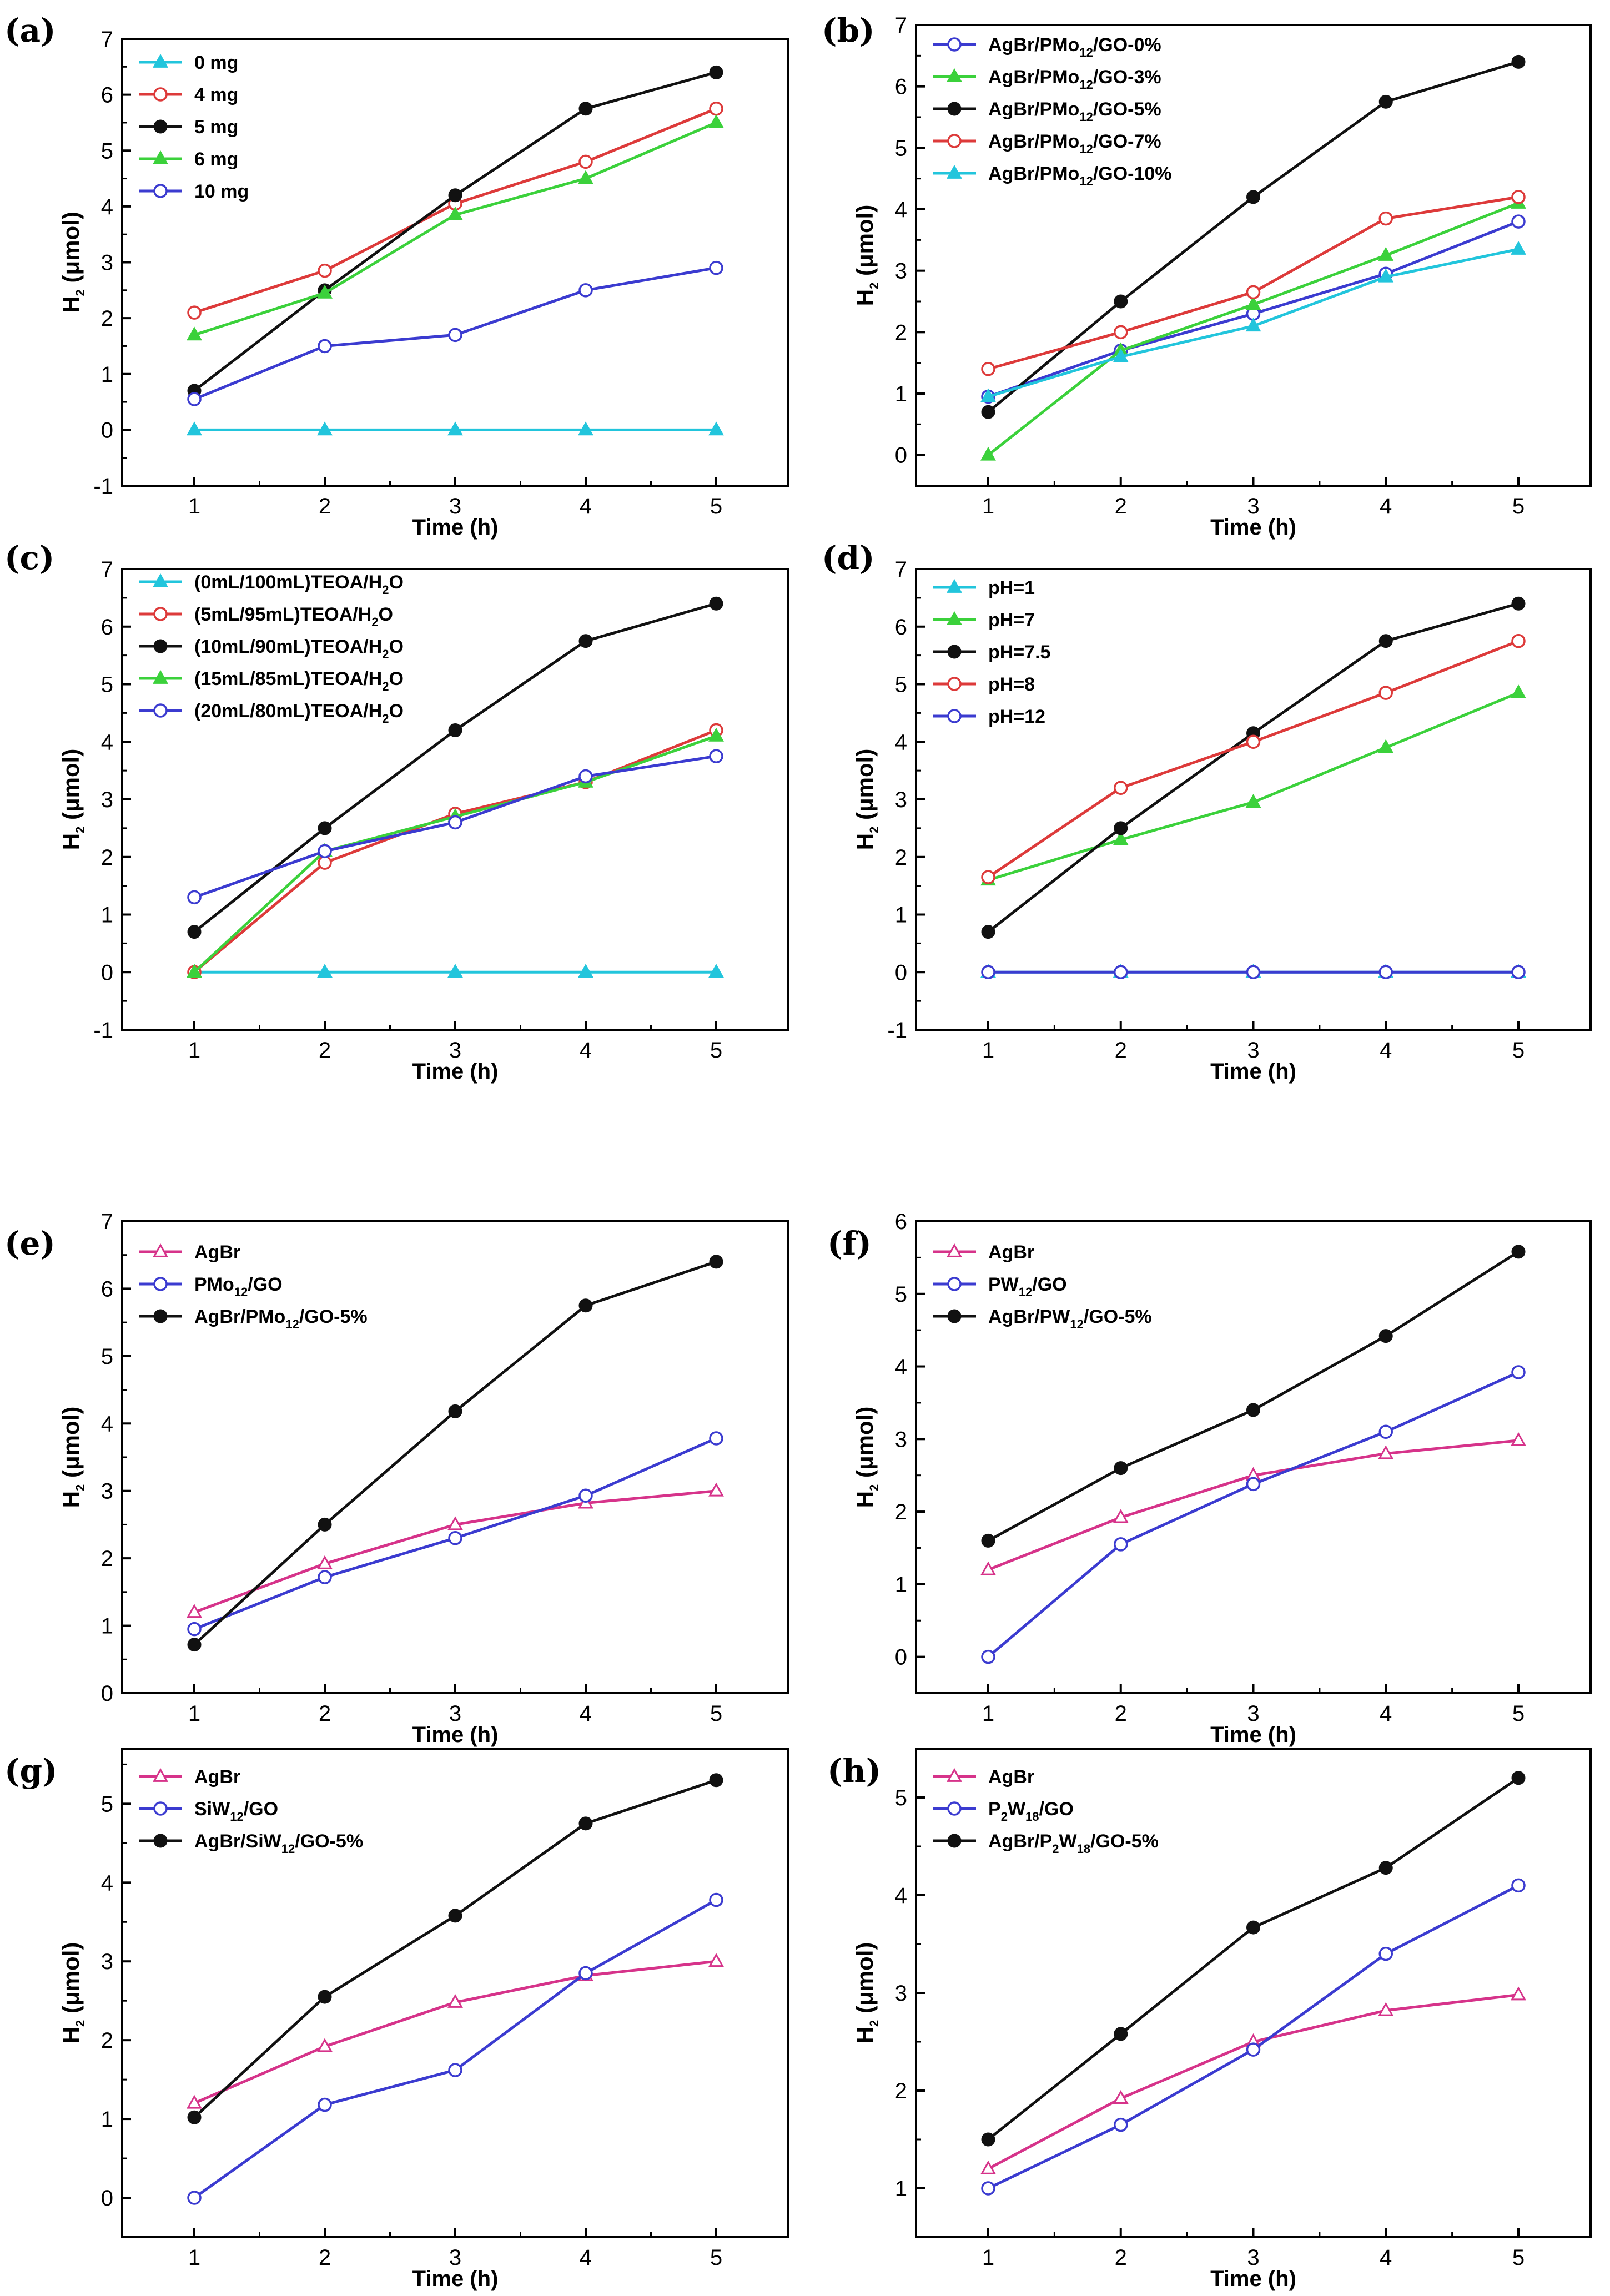  I want to click on chart-a-legend: 0 mg 4 mg 5 mg 6 mg 10 mg, so click(194, 127).